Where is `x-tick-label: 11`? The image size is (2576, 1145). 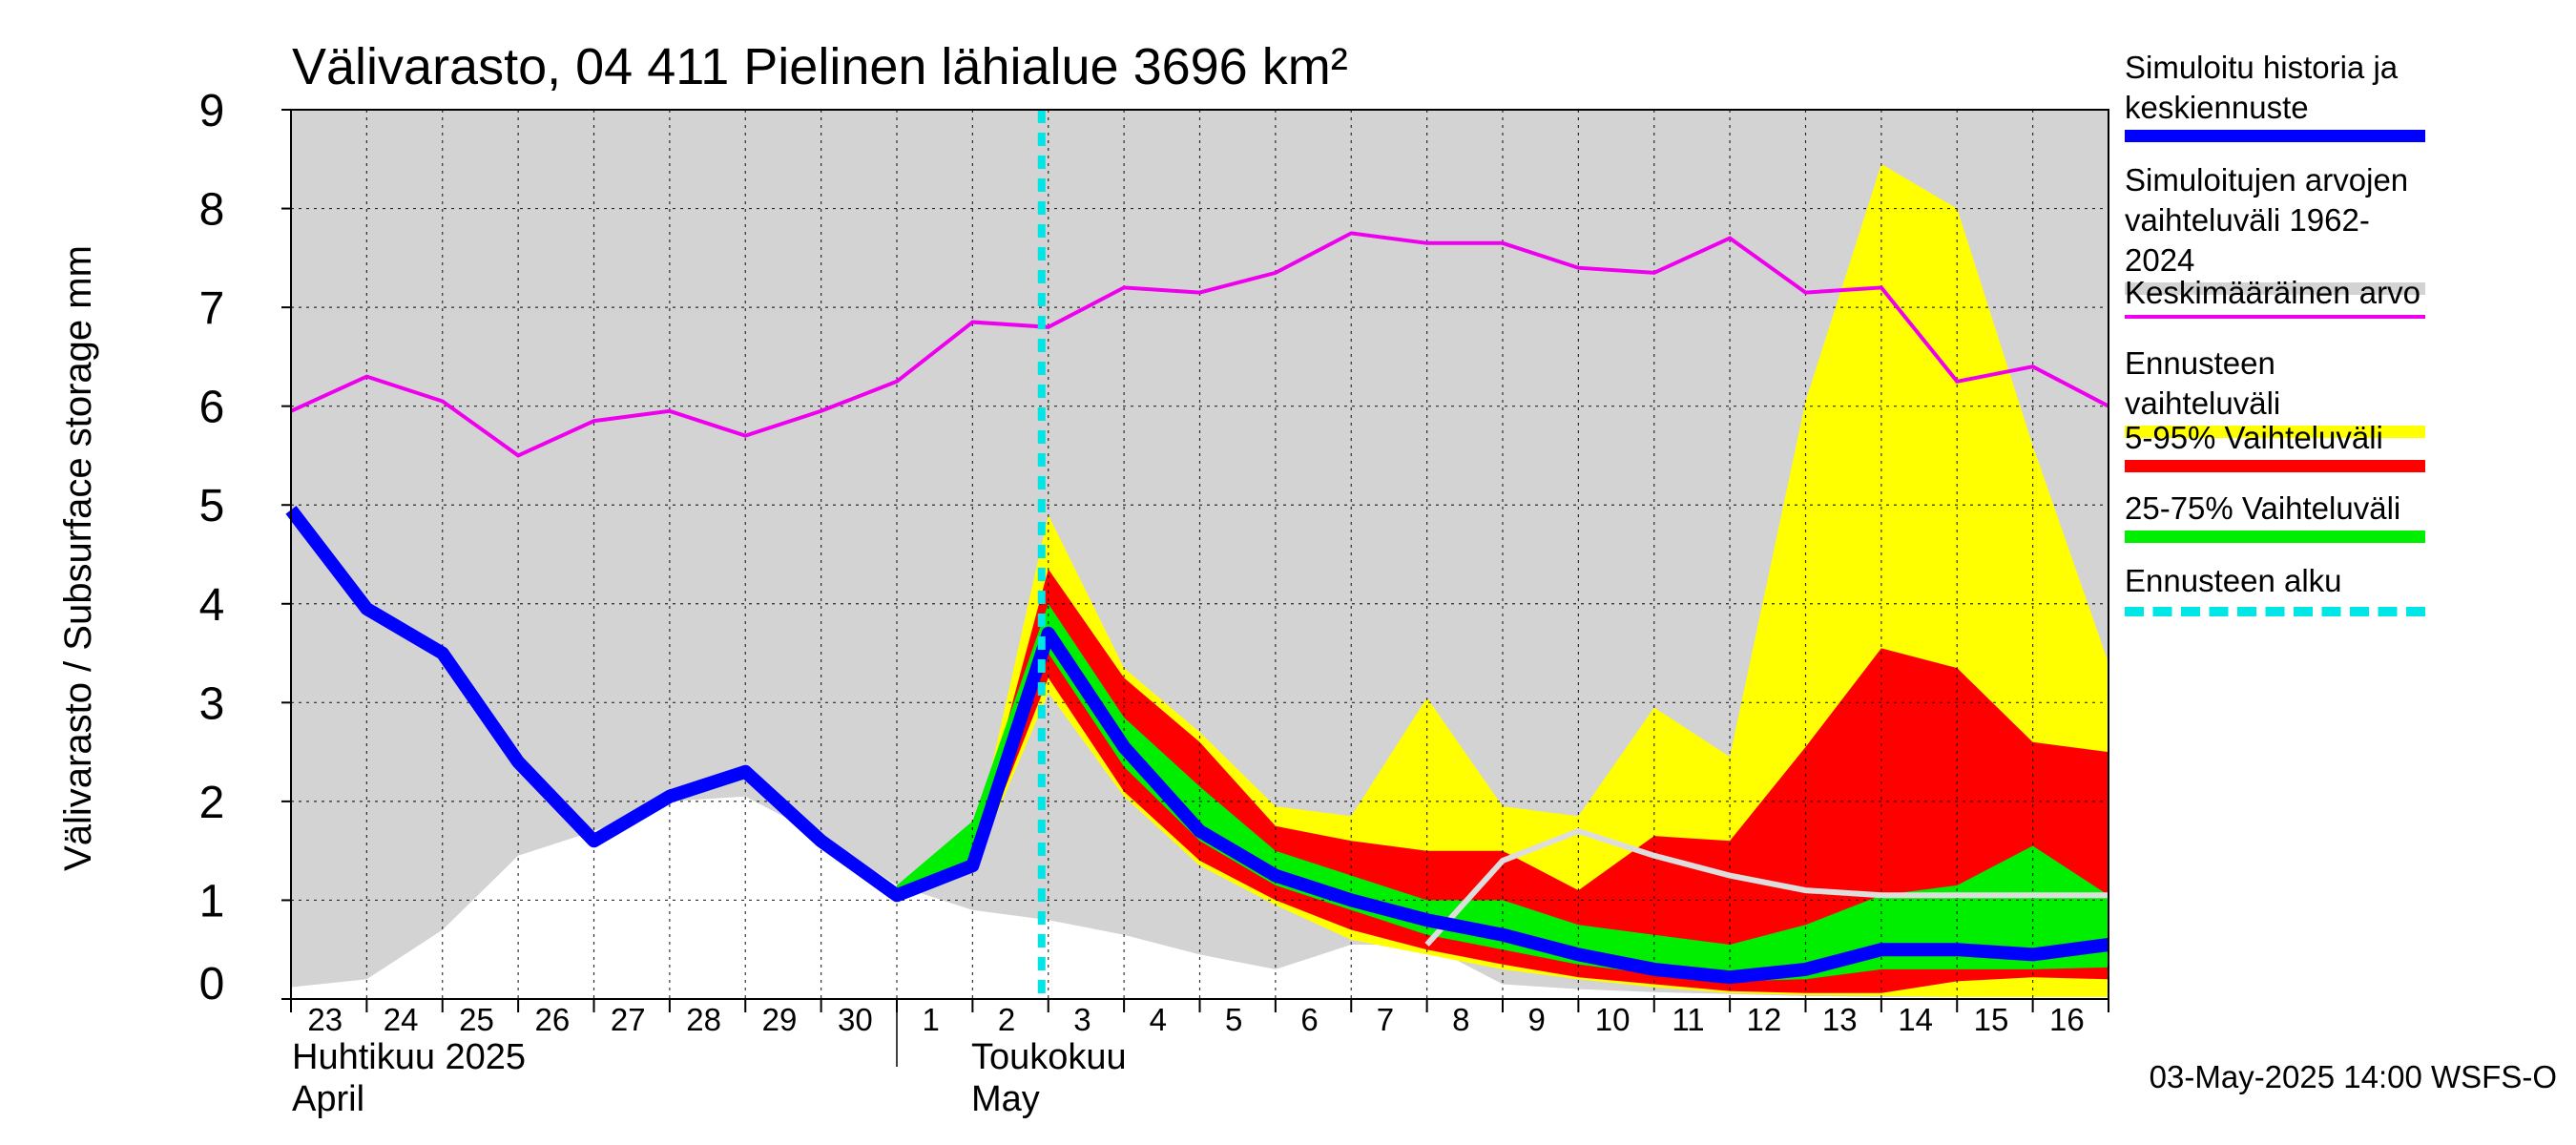
x-tick-label: 11 is located at coordinates (1688, 1019).